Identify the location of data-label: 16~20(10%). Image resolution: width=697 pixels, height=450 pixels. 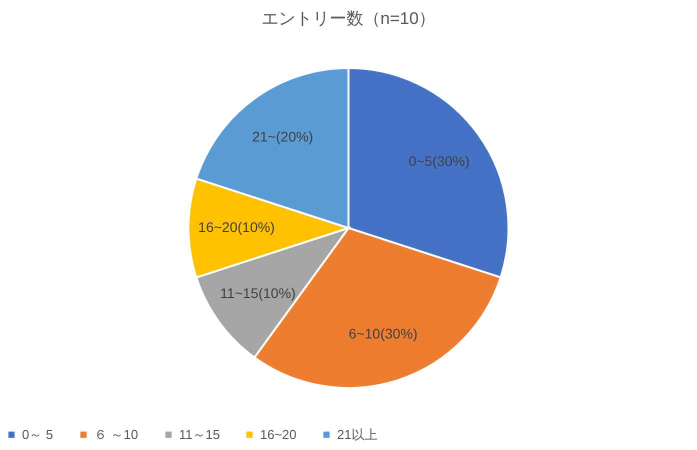
(236, 227).